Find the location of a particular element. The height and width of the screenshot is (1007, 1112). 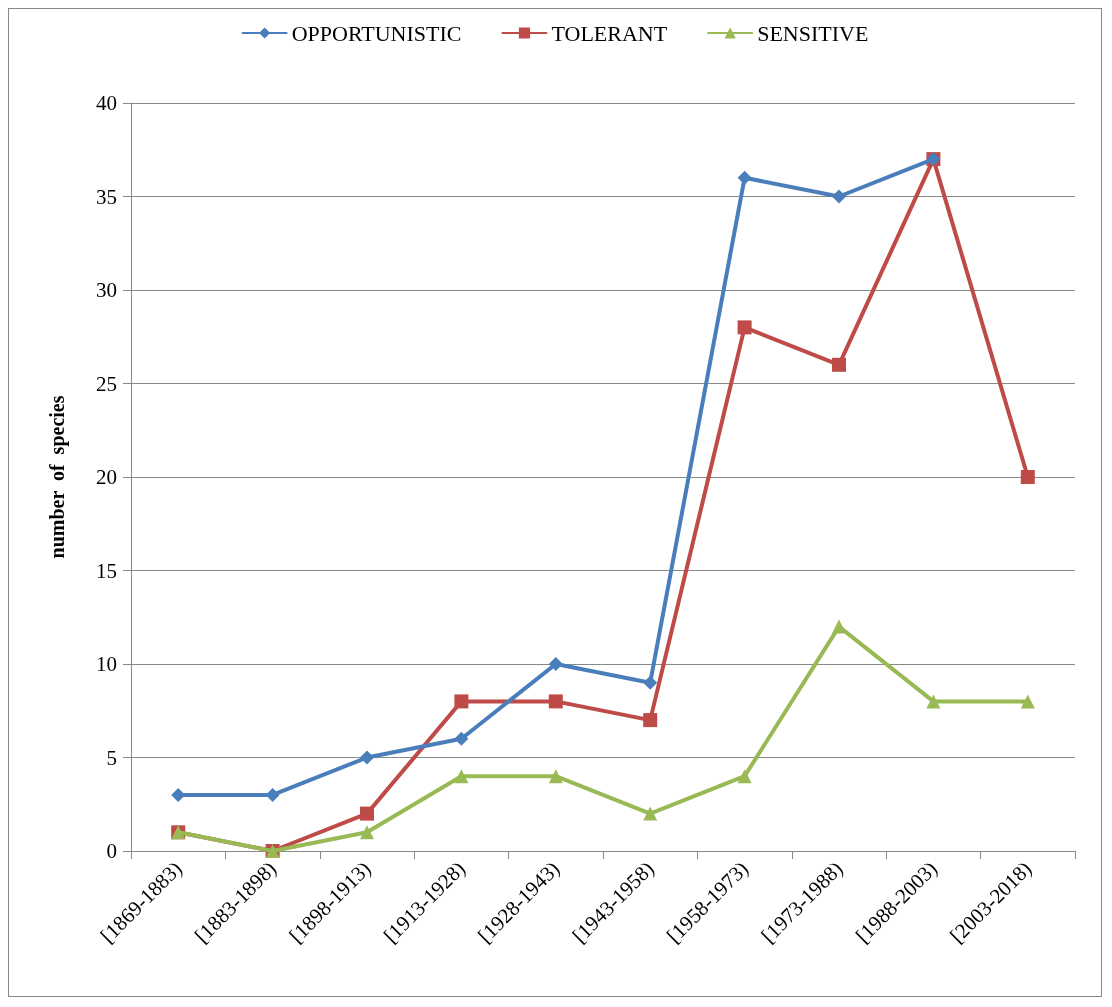

y-axis-title: number of species is located at coordinates (57, 477).